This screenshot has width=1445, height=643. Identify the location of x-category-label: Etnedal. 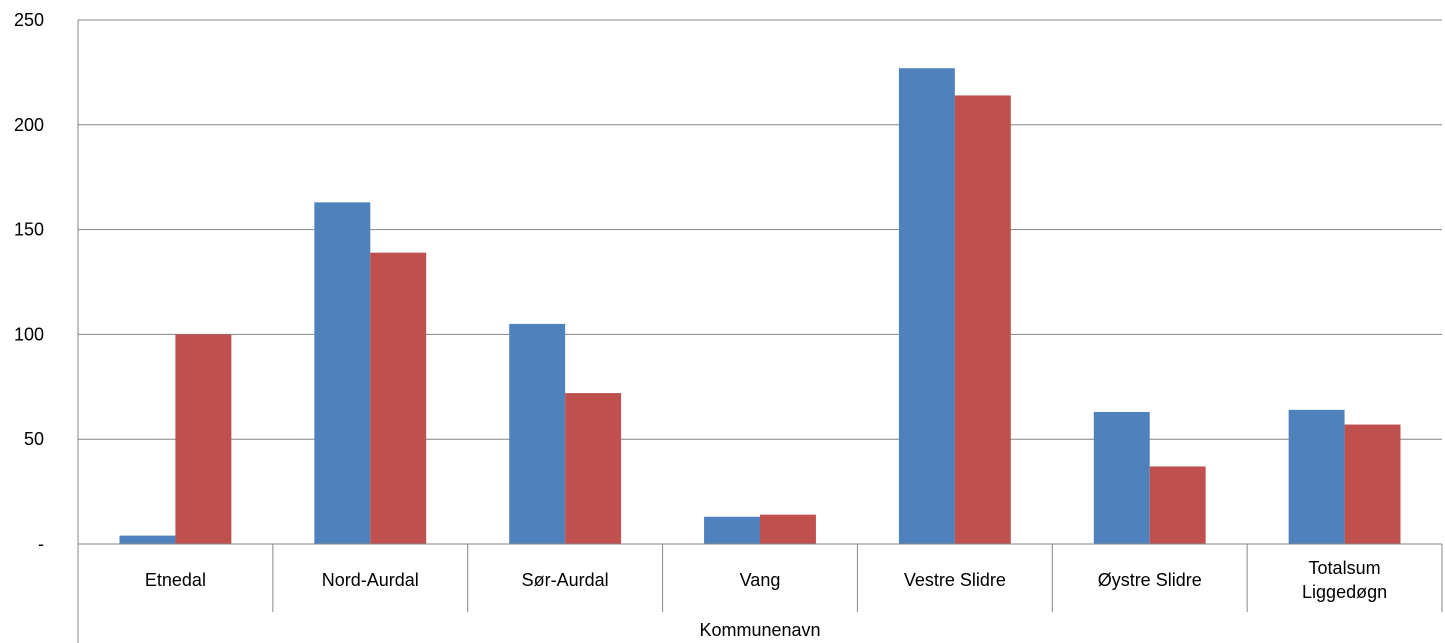
(175, 580).